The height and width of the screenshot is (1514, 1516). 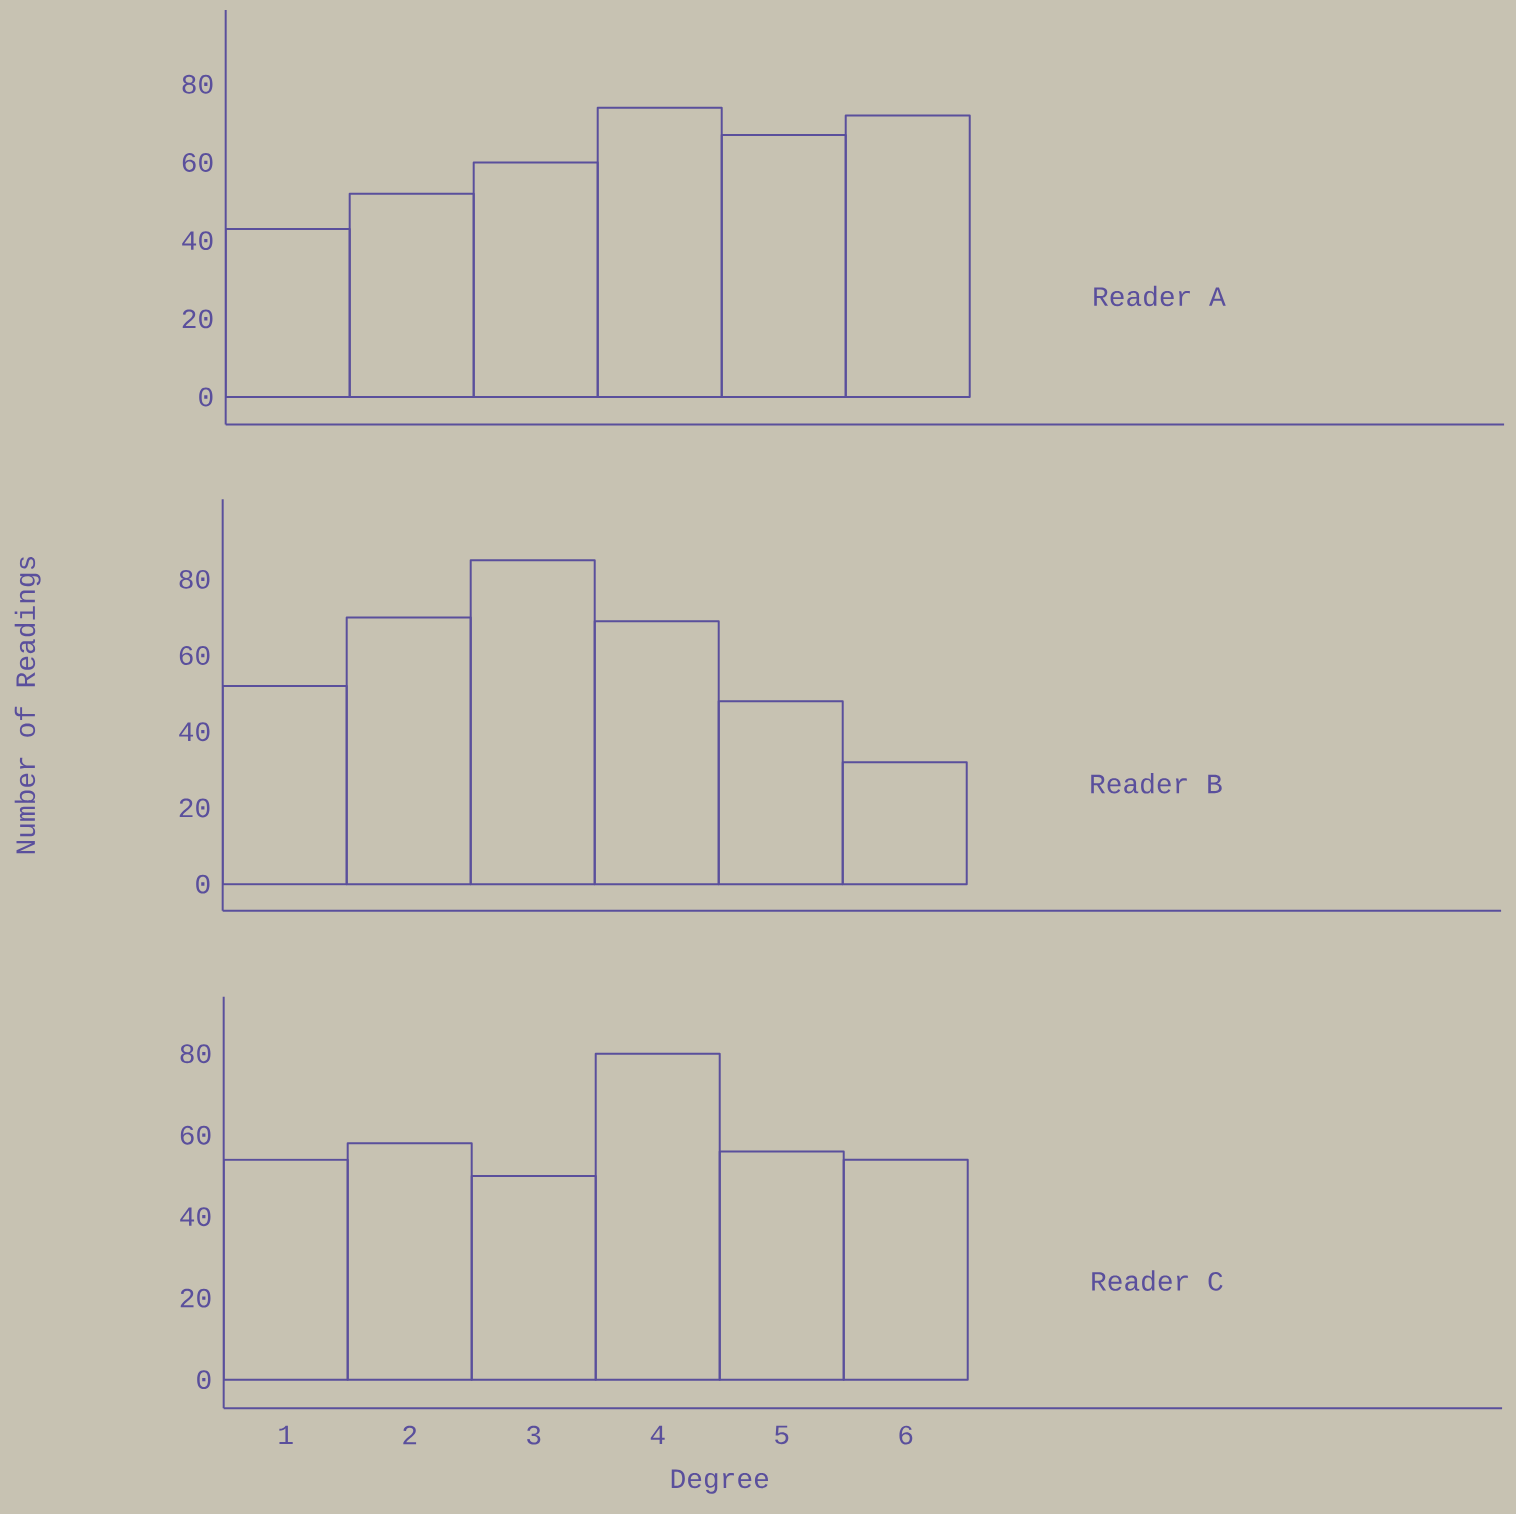 I want to click on x-axis-title: Degree, so click(x=720, y=1481).